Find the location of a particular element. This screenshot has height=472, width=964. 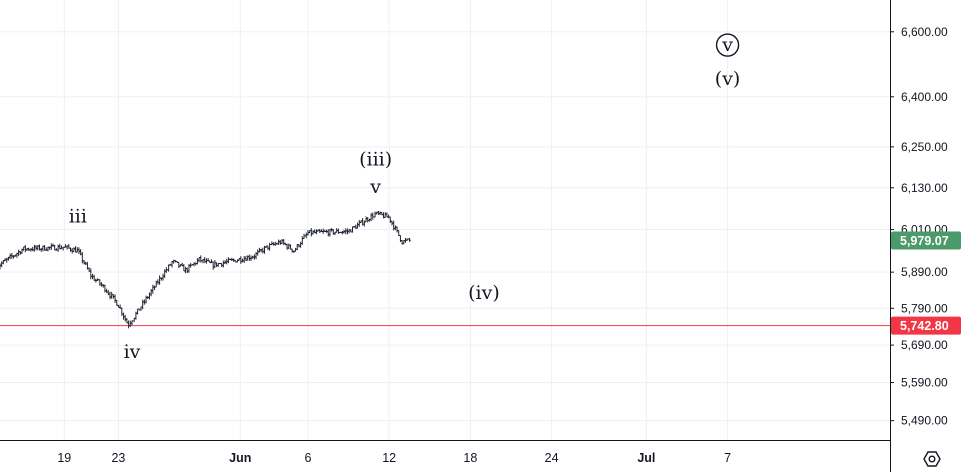

x-tick-label: 24 is located at coordinates (552, 458).